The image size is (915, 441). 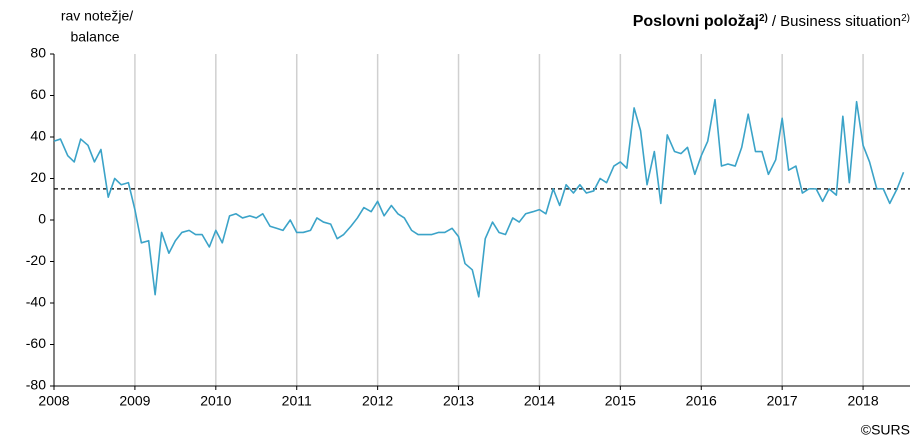 I want to click on y-tick-label: 40, so click(x=38, y=136).